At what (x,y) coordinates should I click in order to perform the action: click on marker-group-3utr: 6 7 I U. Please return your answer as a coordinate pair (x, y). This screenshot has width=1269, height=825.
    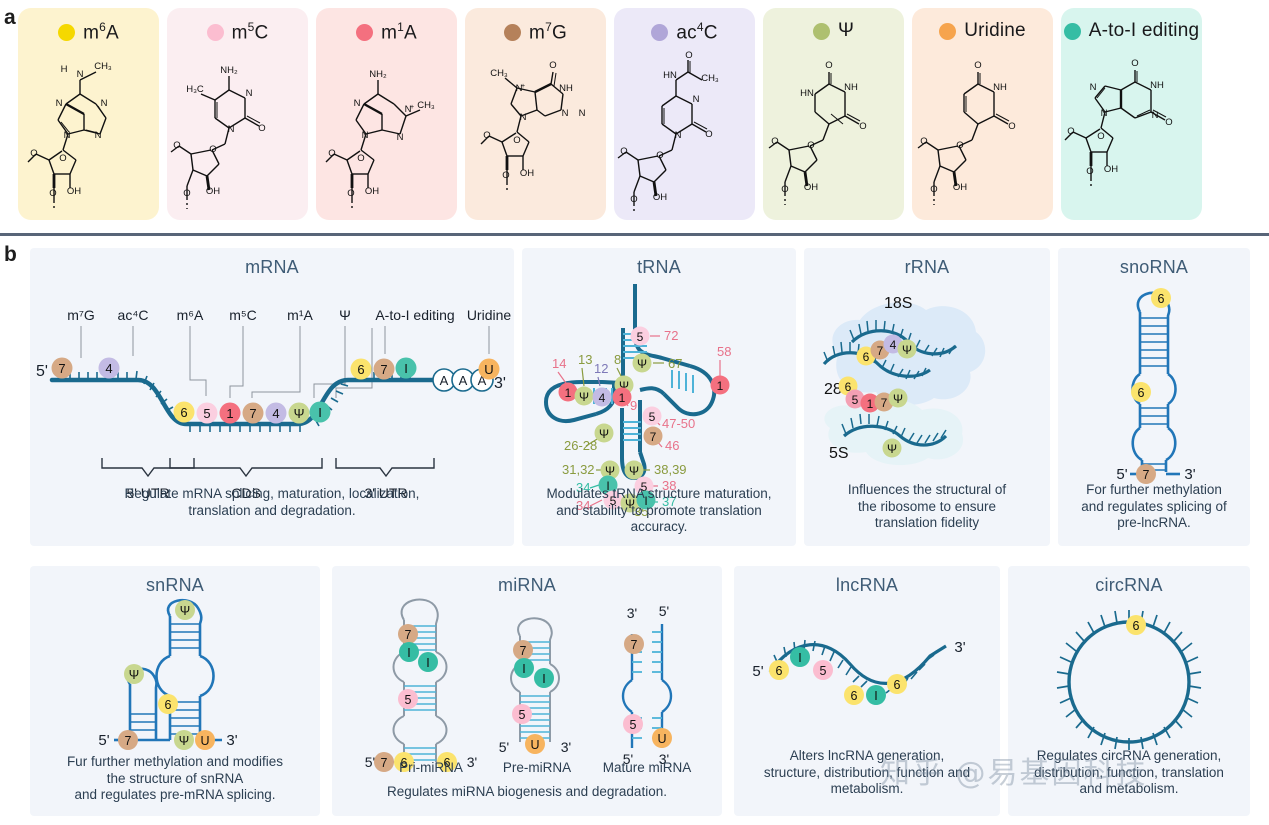
    Looking at the image, I should click on (425, 368).